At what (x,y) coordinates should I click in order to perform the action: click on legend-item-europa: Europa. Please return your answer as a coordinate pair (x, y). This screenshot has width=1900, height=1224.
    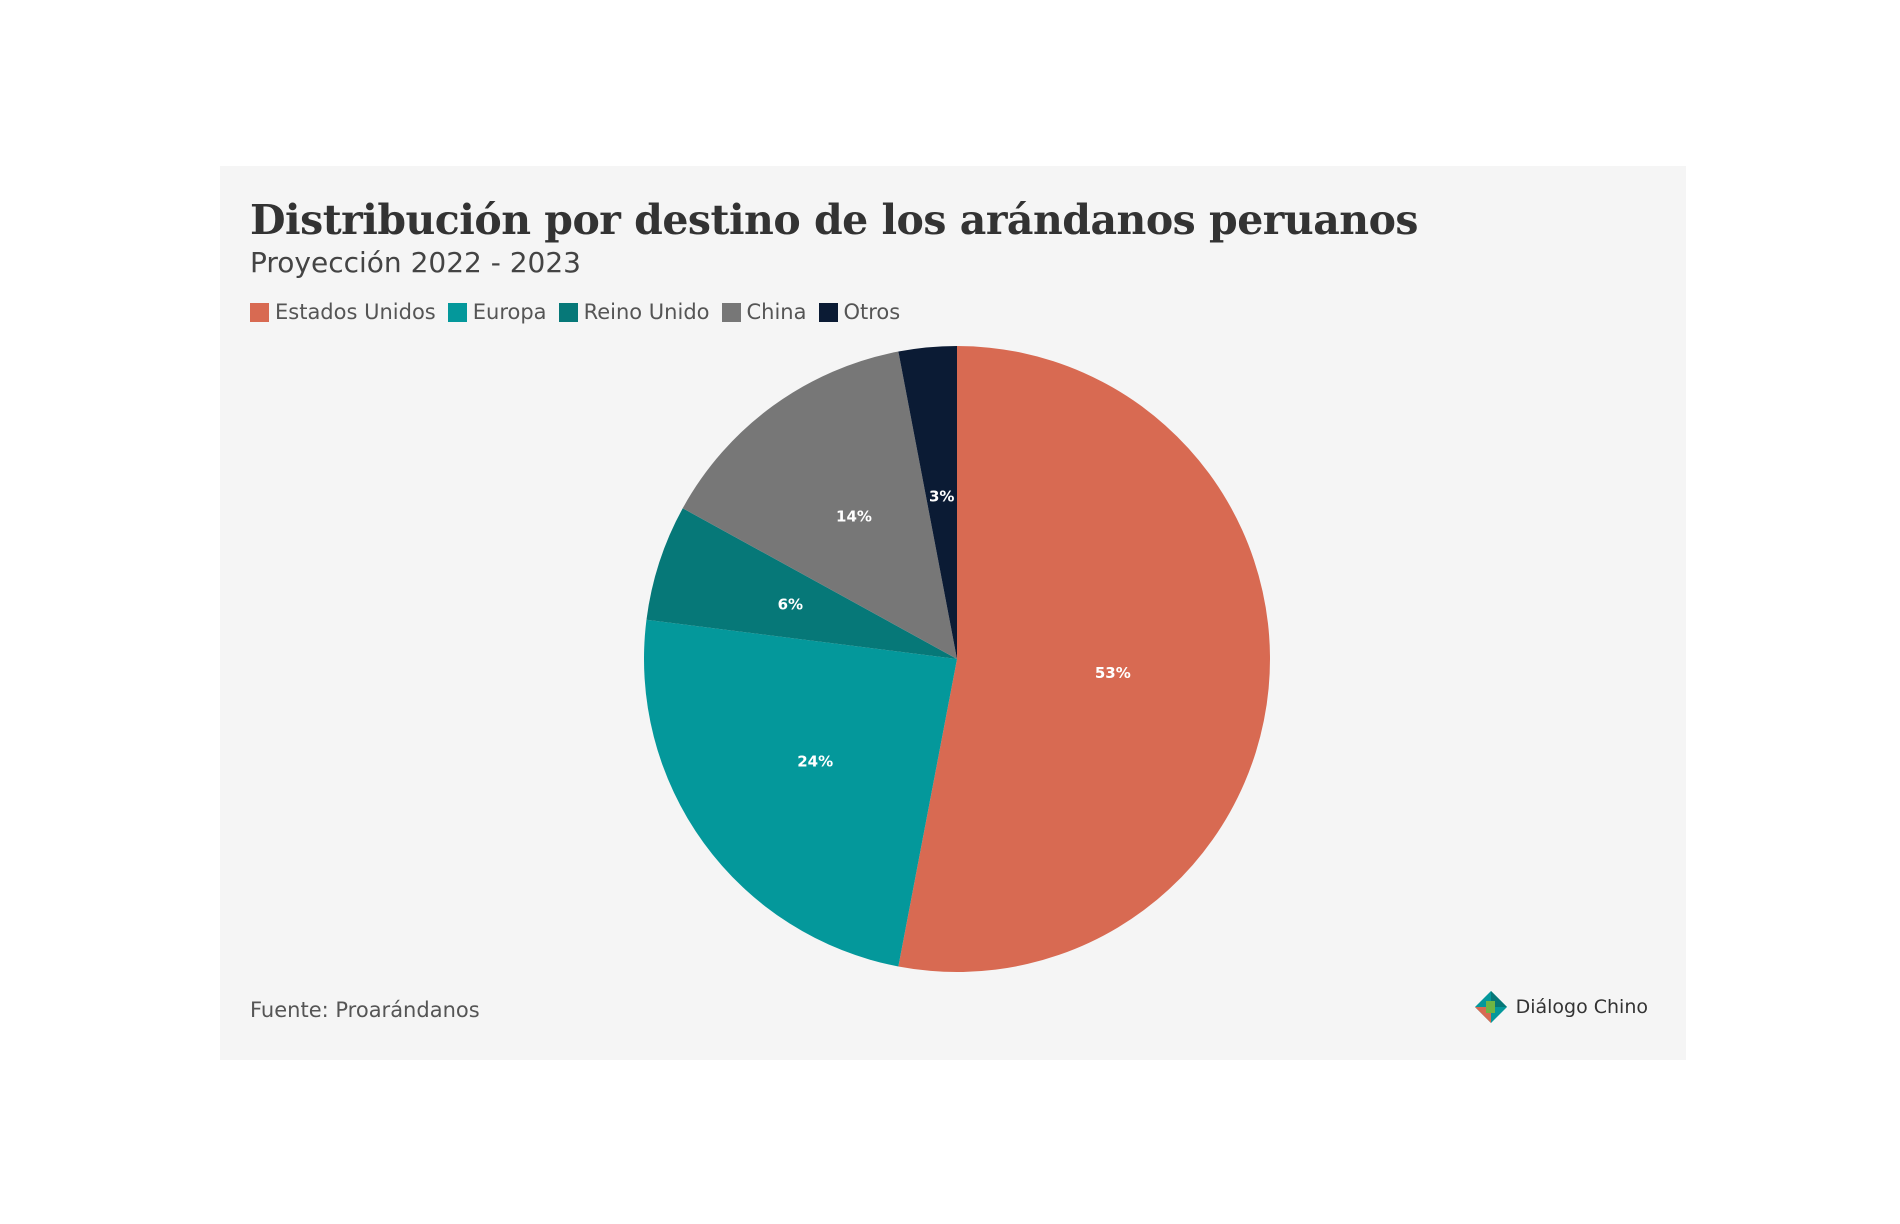
    Looking at the image, I should click on (497, 312).